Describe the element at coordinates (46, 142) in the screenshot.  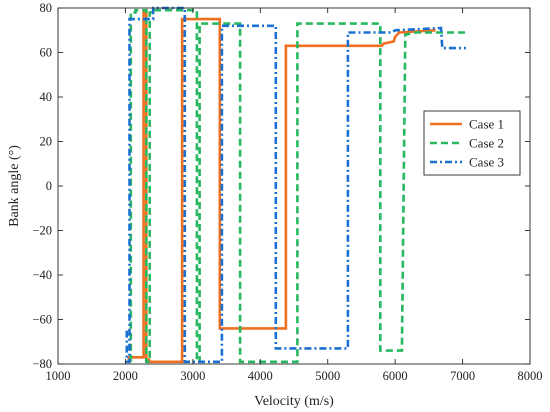
I see `y-tick-label: 20` at that location.